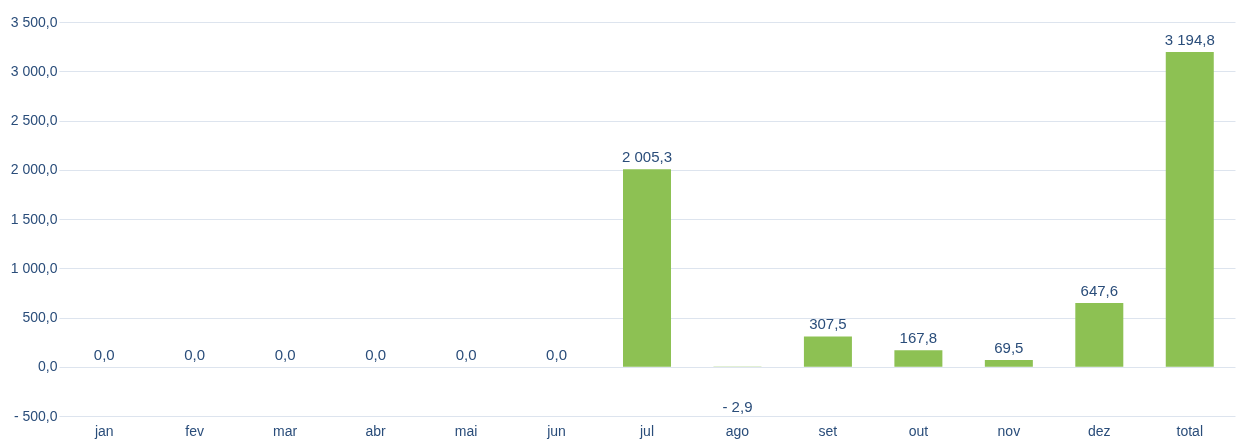  What do you see at coordinates (34, 120) in the screenshot?
I see `y-tick-label: 2 500,0` at bounding box center [34, 120].